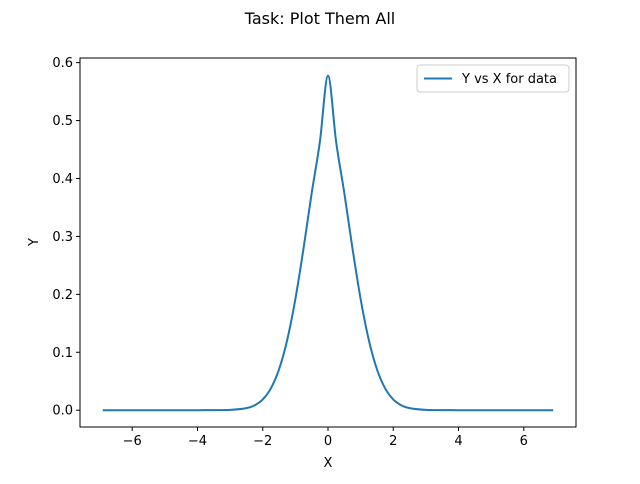 The width and height of the screenshot is (640, 484). What do you see at coordinates (328, 441) in the screenshot?
I see `x-tick-label: 0` at bounding box center [328, 441].